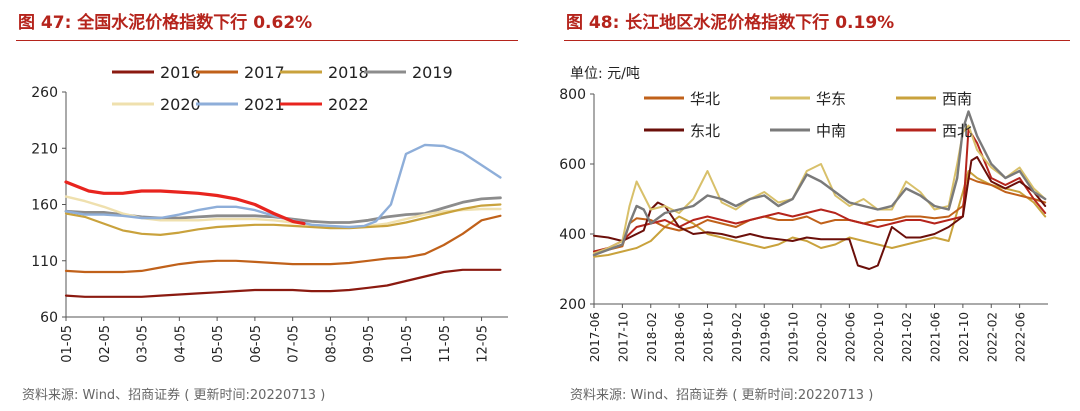  I want to click on x-tick-label: 2020-02, so click(822, 337).